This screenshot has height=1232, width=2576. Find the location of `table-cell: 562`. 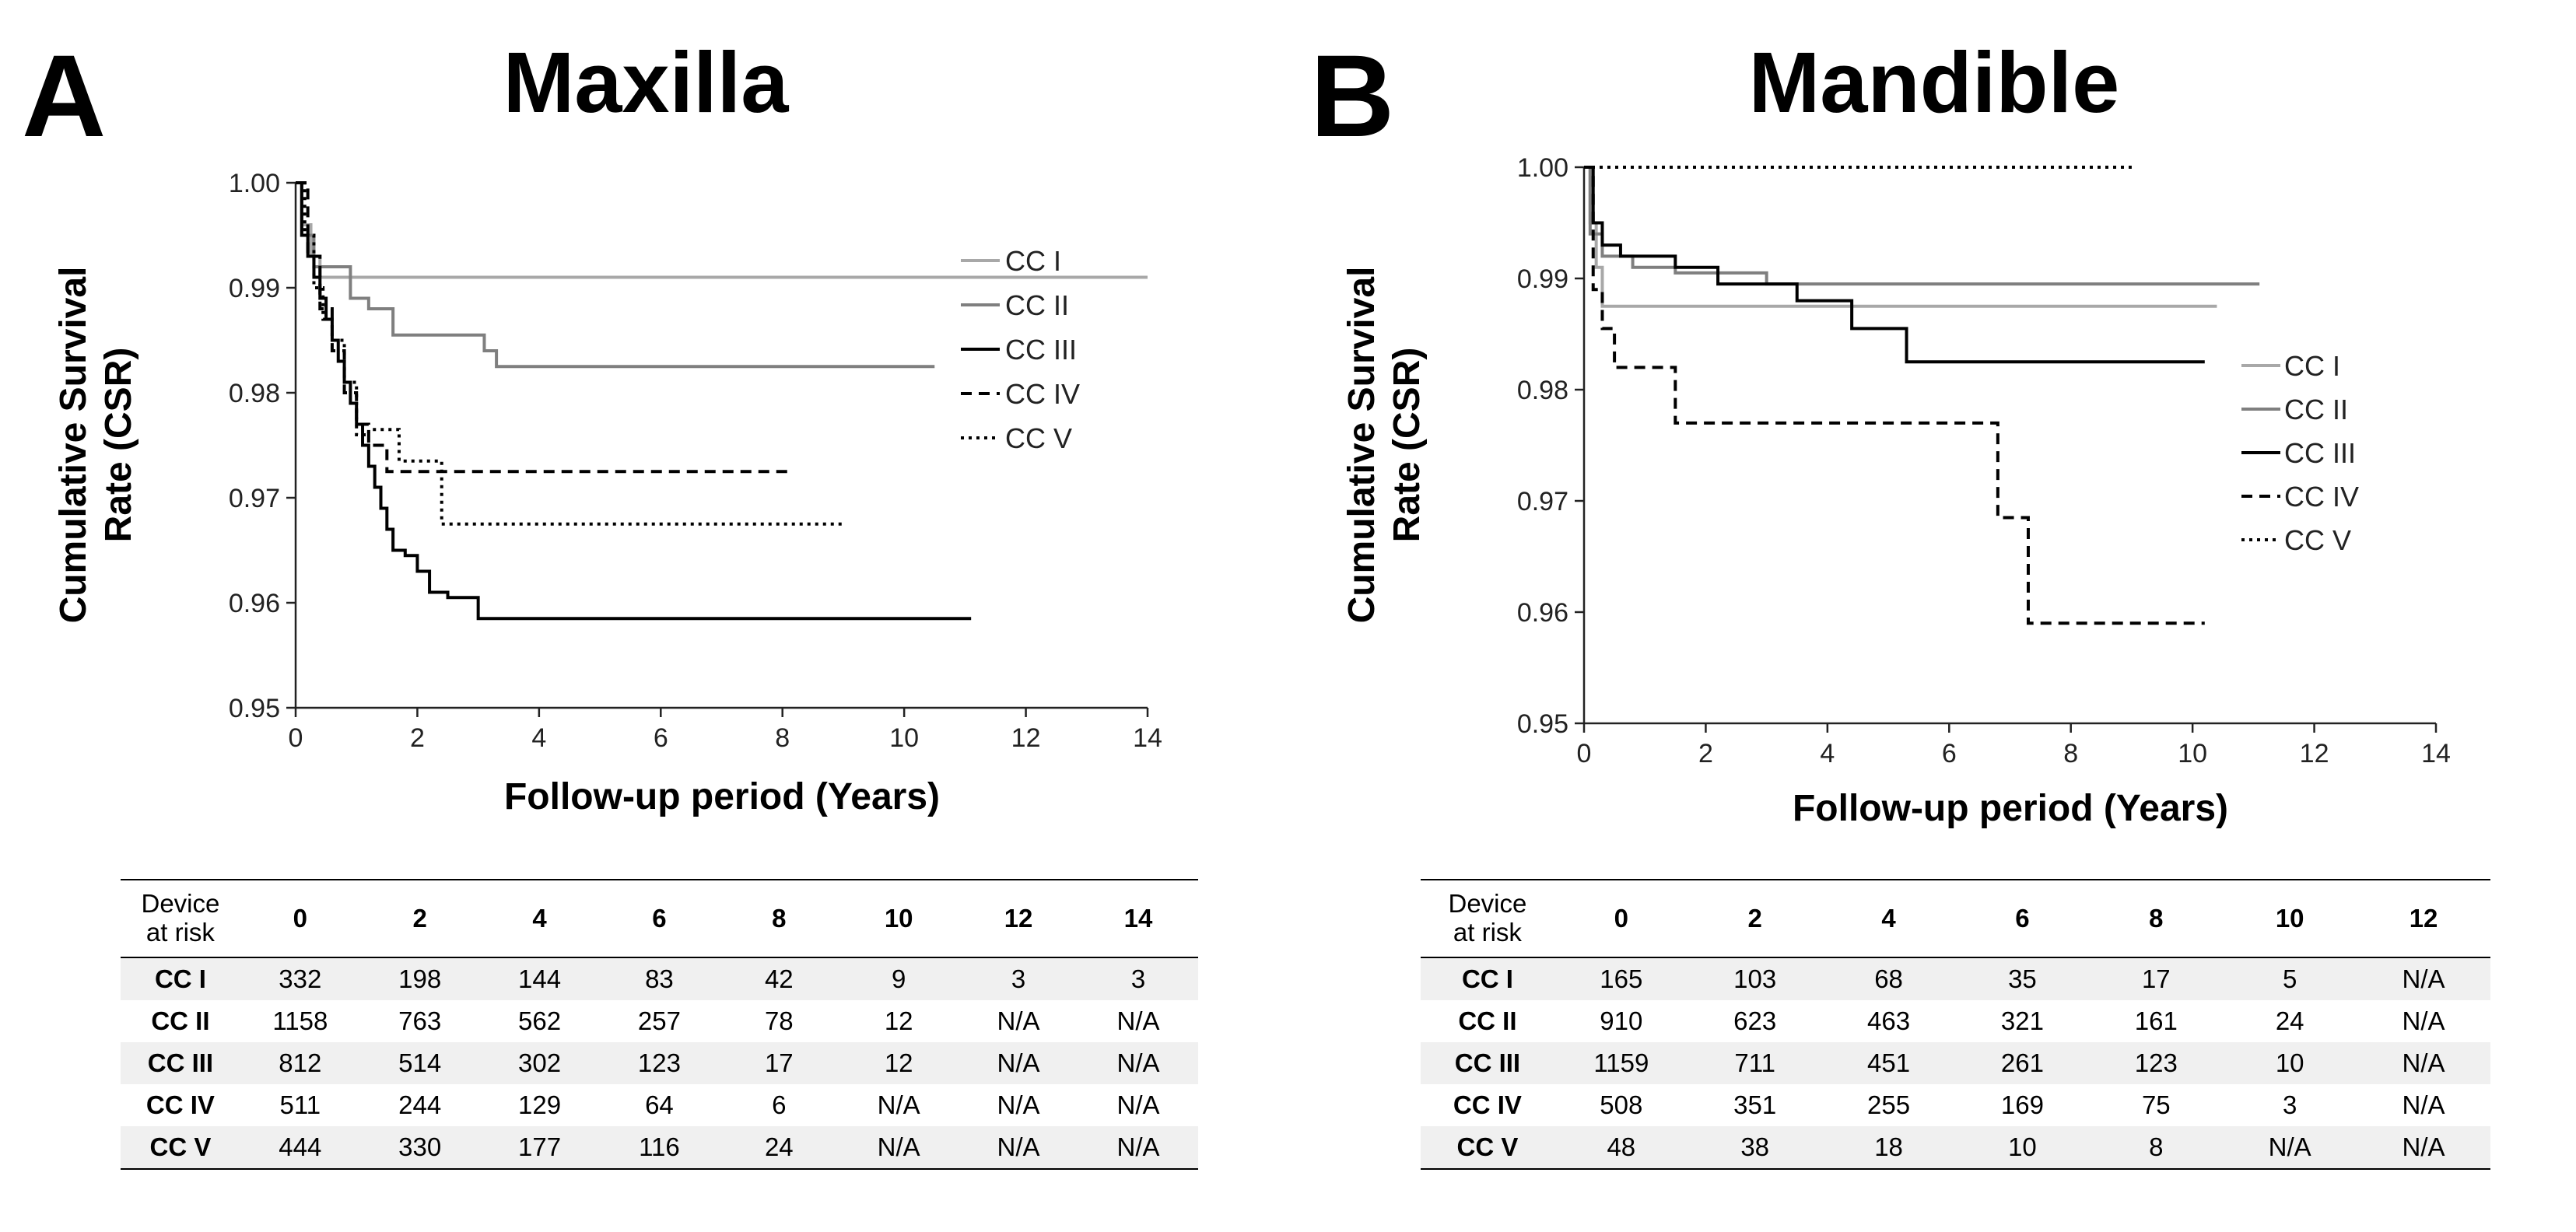

table-cell: 562 is located at coordinates (540, 1021).